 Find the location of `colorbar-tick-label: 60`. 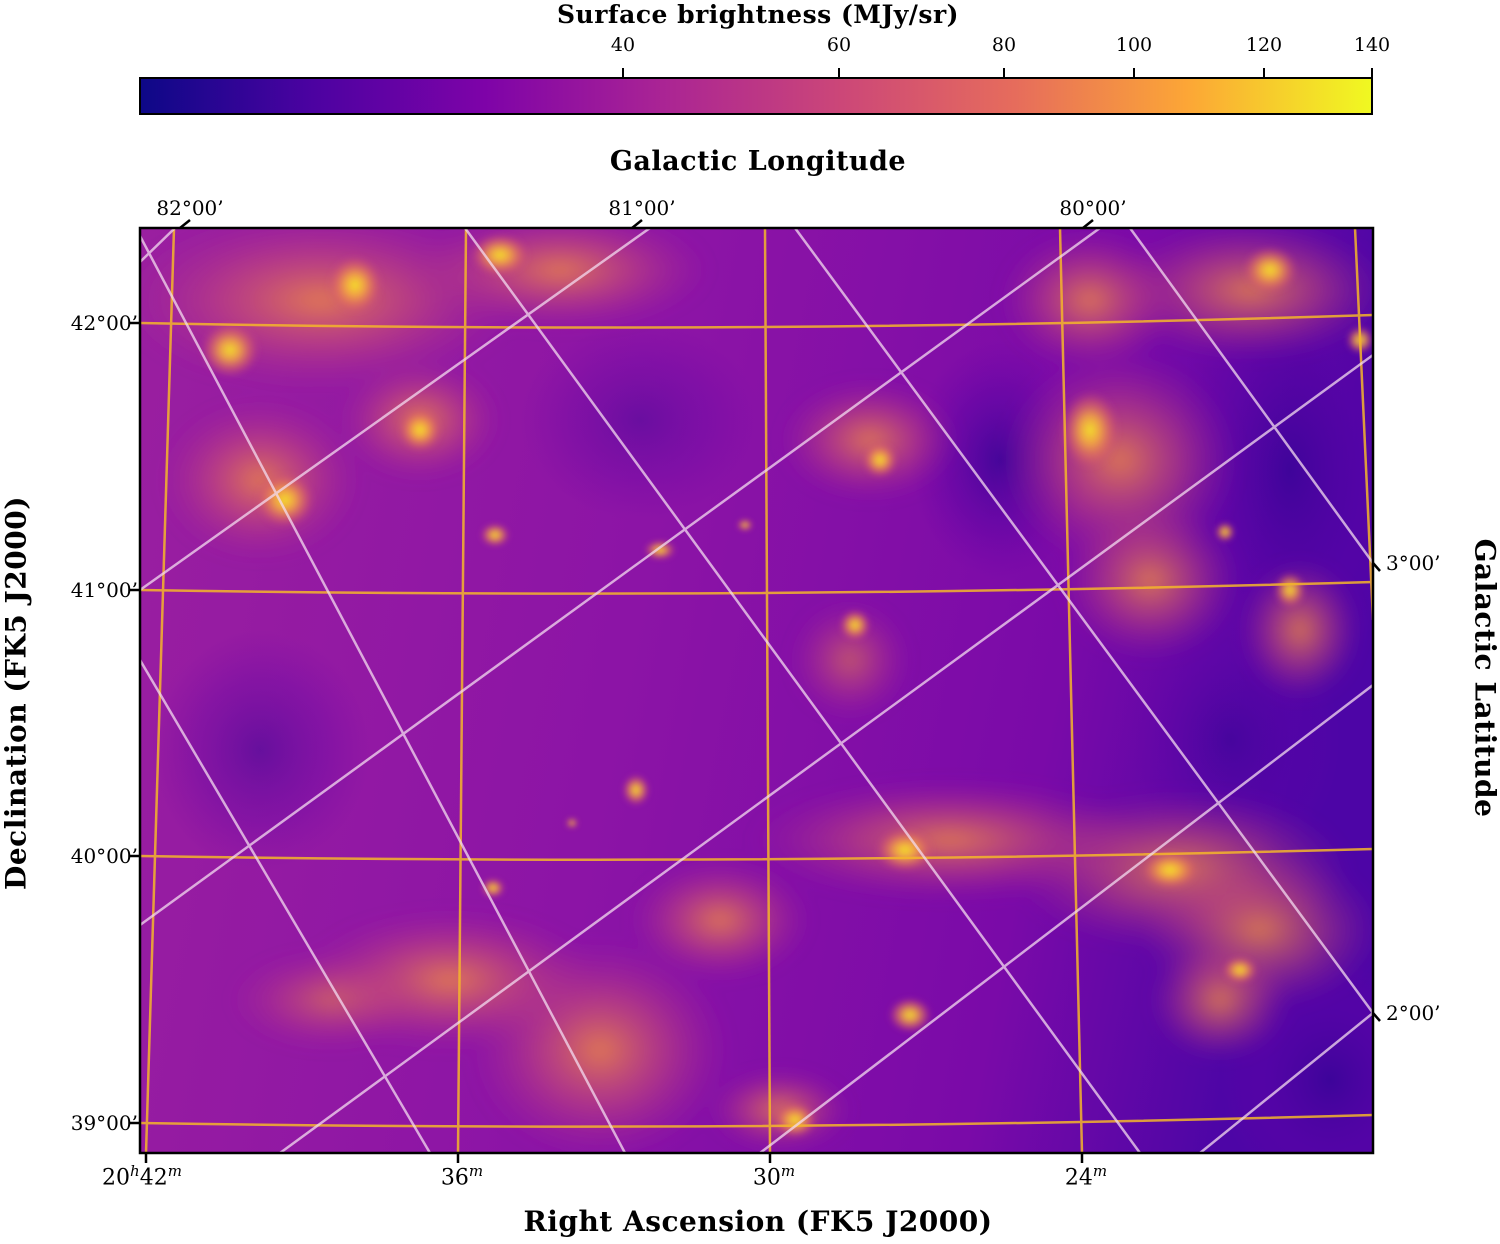

colorbar-tick-label: 60 is located at coordinates (839, 45).